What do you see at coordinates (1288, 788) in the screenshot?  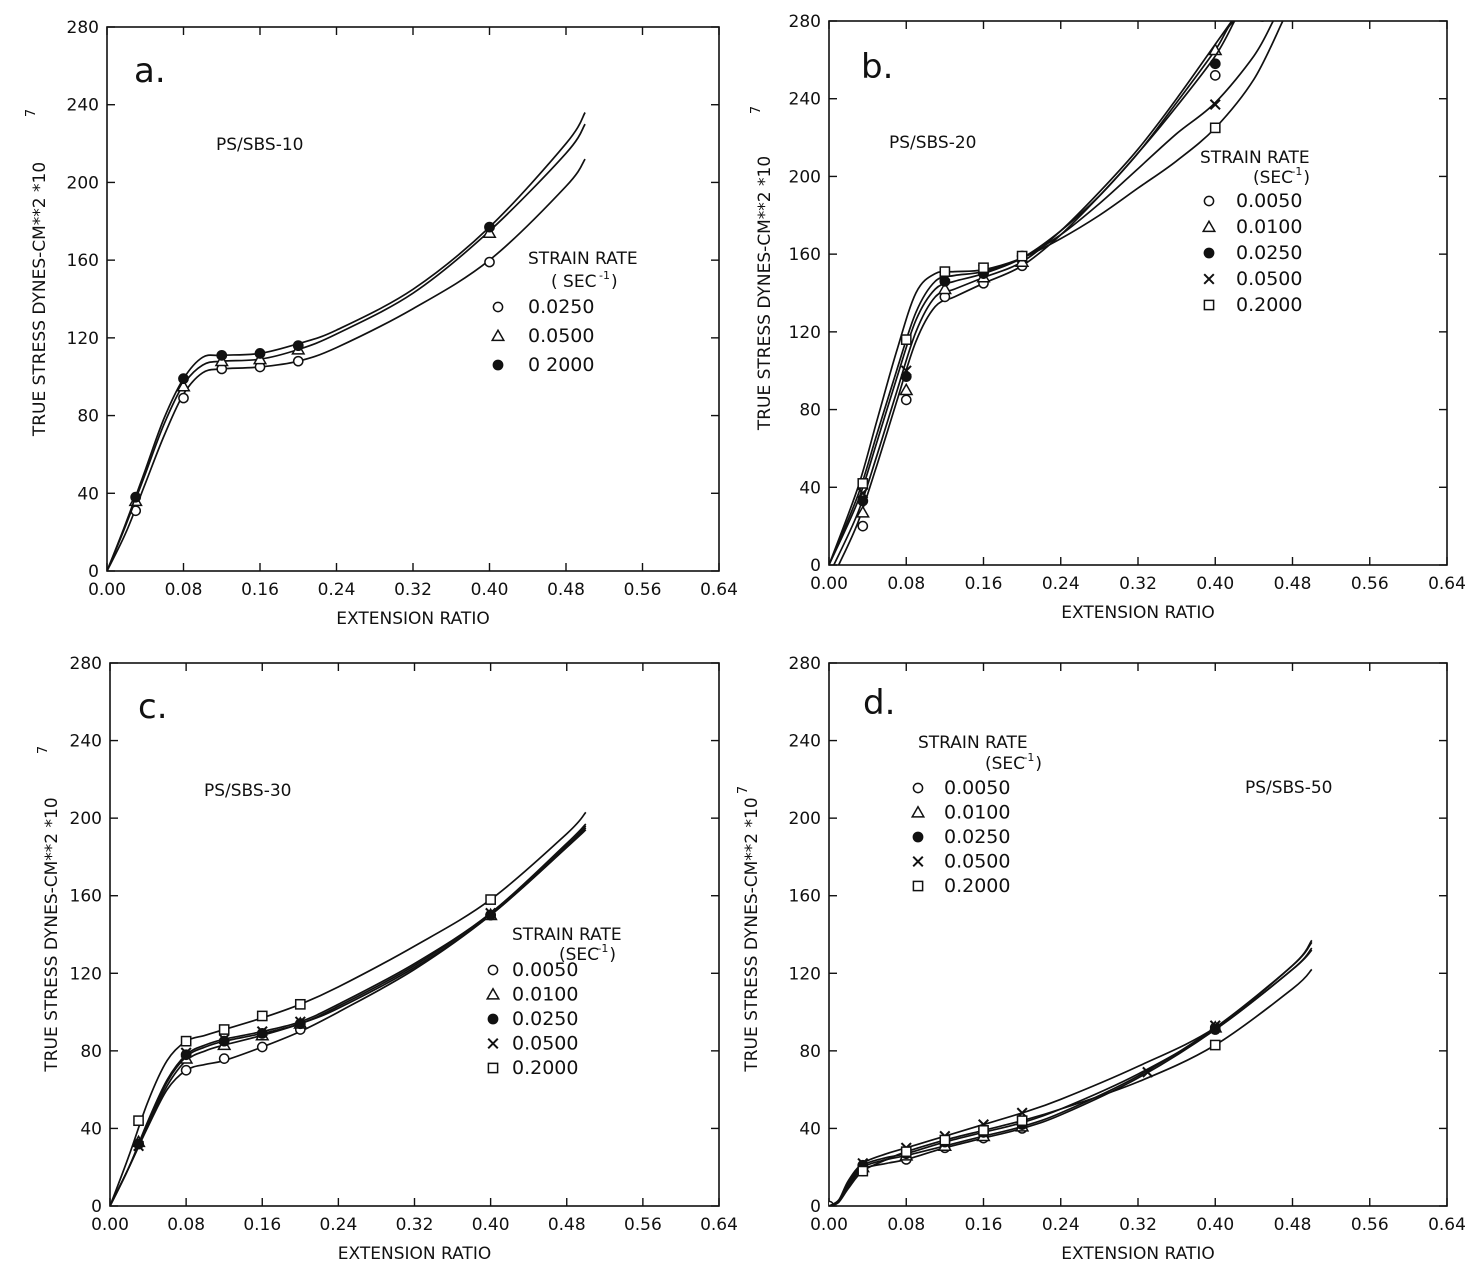 I see `sample-label: PS/SBS-50` at bounding box center [1288, 788].